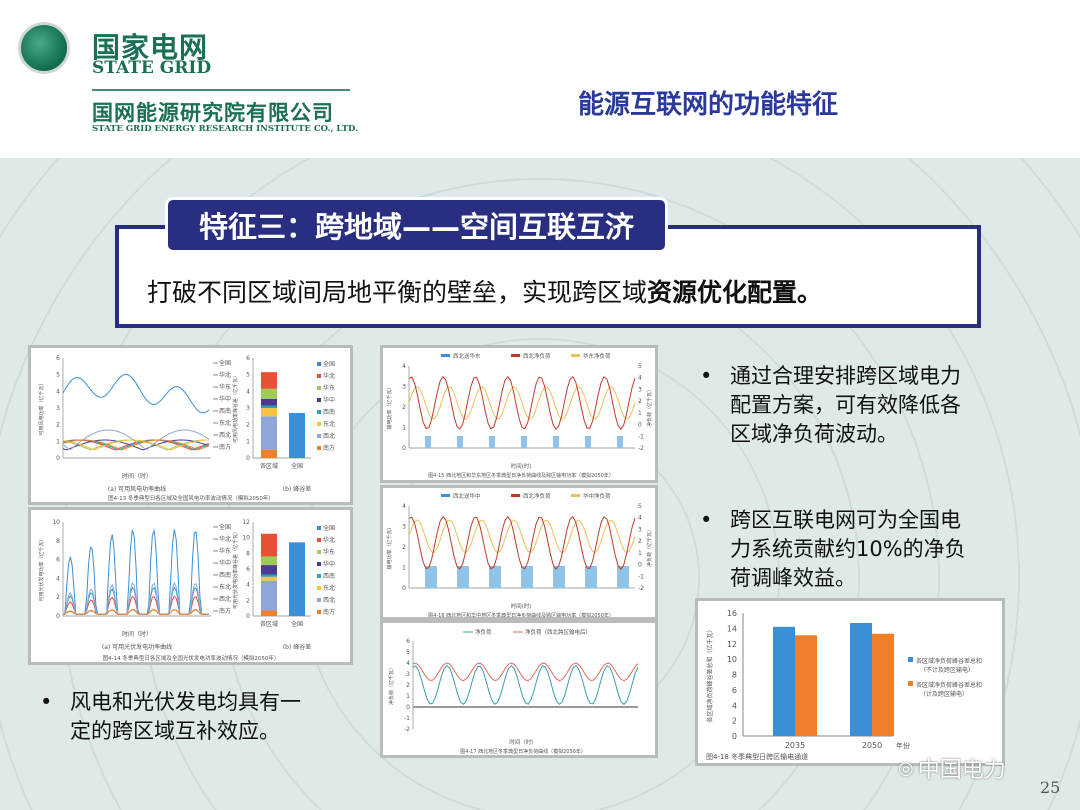 The image size is (1080, 810). I want to click on page-number: 25, so click(1050, 787).